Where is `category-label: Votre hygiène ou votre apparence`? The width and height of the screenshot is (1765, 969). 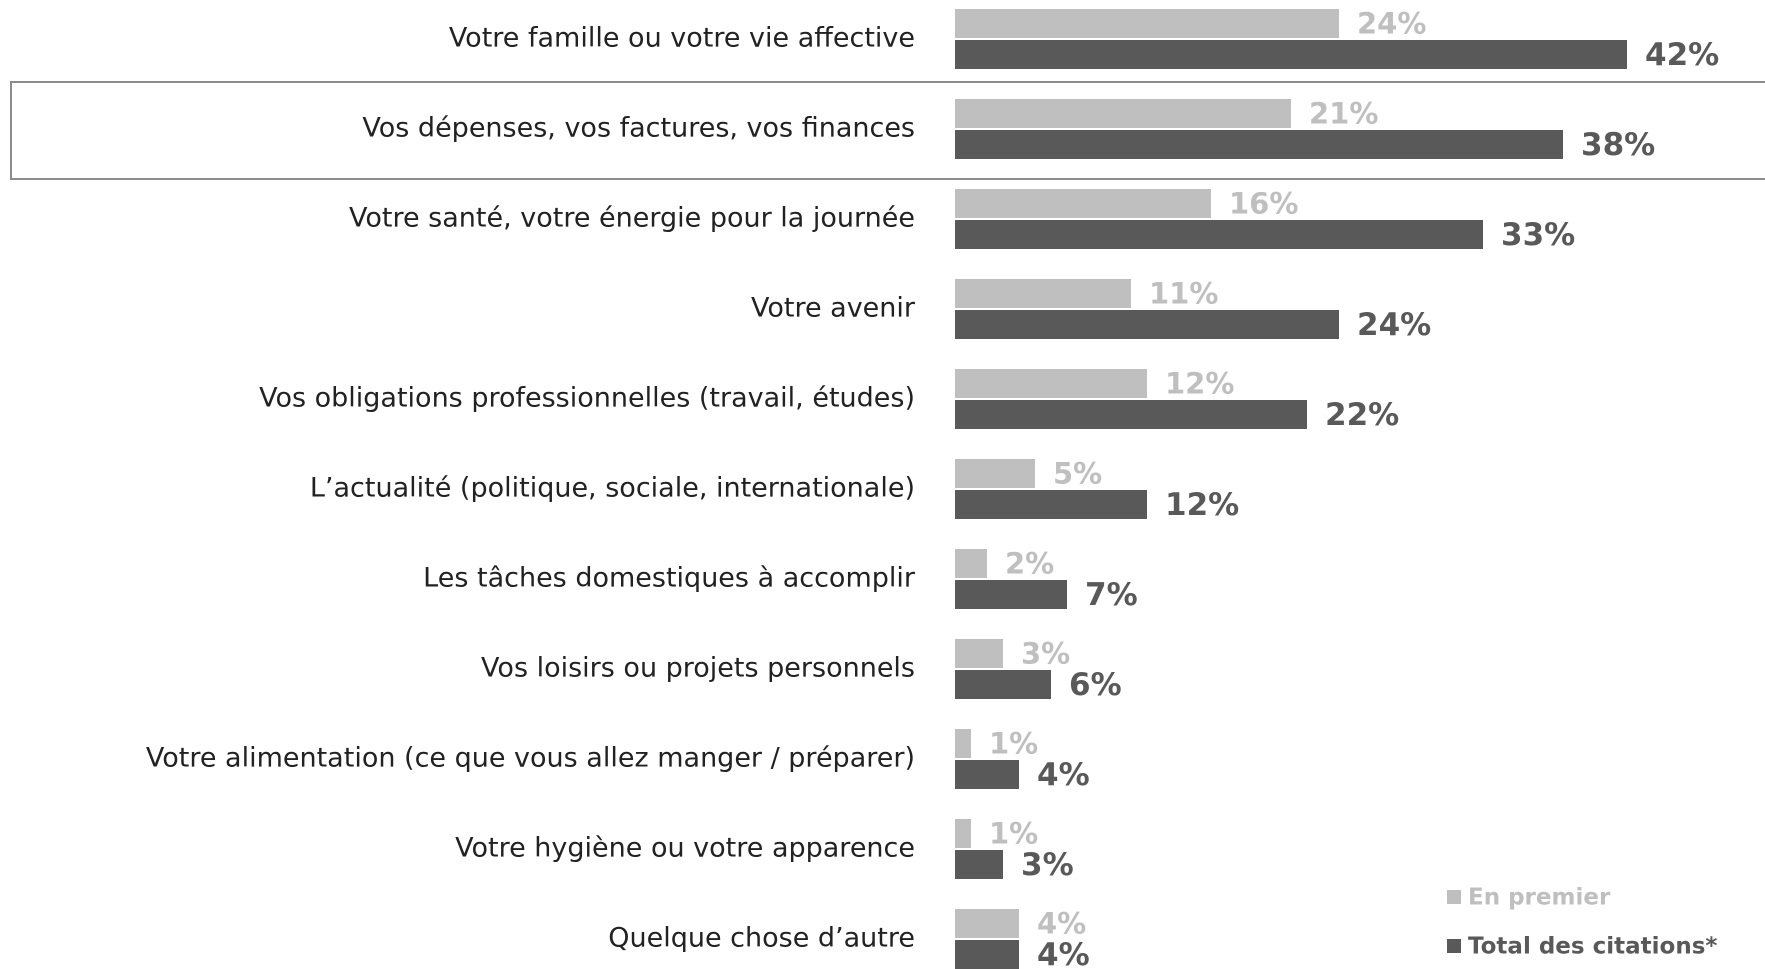
category-label: Votre hygiène ou votre apparence is located at coordinates (685, 848).